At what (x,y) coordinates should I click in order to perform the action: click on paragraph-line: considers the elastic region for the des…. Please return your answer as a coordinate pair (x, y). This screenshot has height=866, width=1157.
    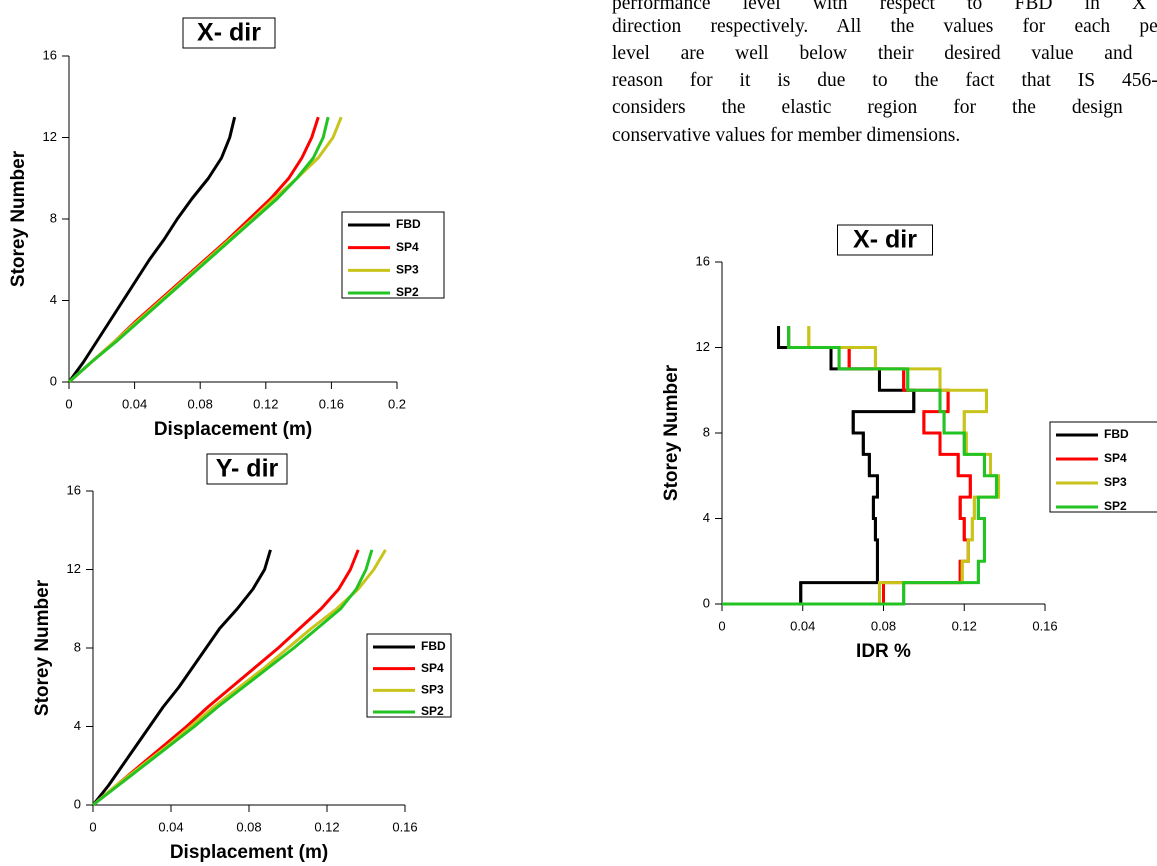
    Looking at the image, I should click on (884, 107).